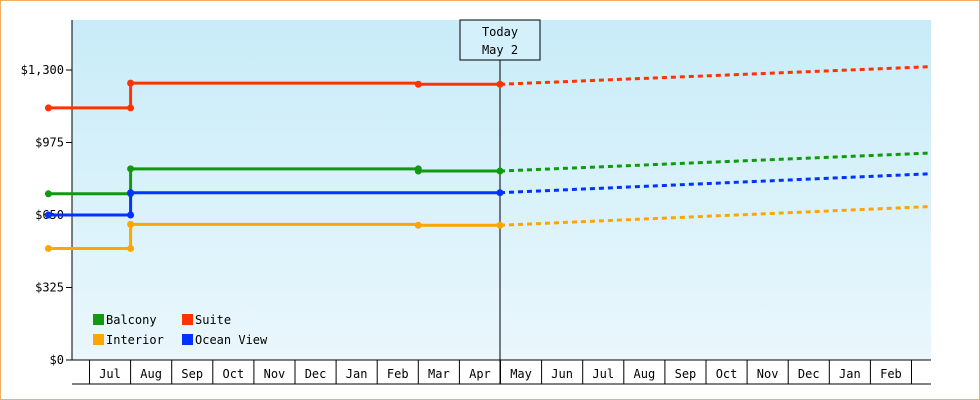  Describe the element at coordinates (57, 360) in the screenshot. I see `y-tick-label: $0` at that location.